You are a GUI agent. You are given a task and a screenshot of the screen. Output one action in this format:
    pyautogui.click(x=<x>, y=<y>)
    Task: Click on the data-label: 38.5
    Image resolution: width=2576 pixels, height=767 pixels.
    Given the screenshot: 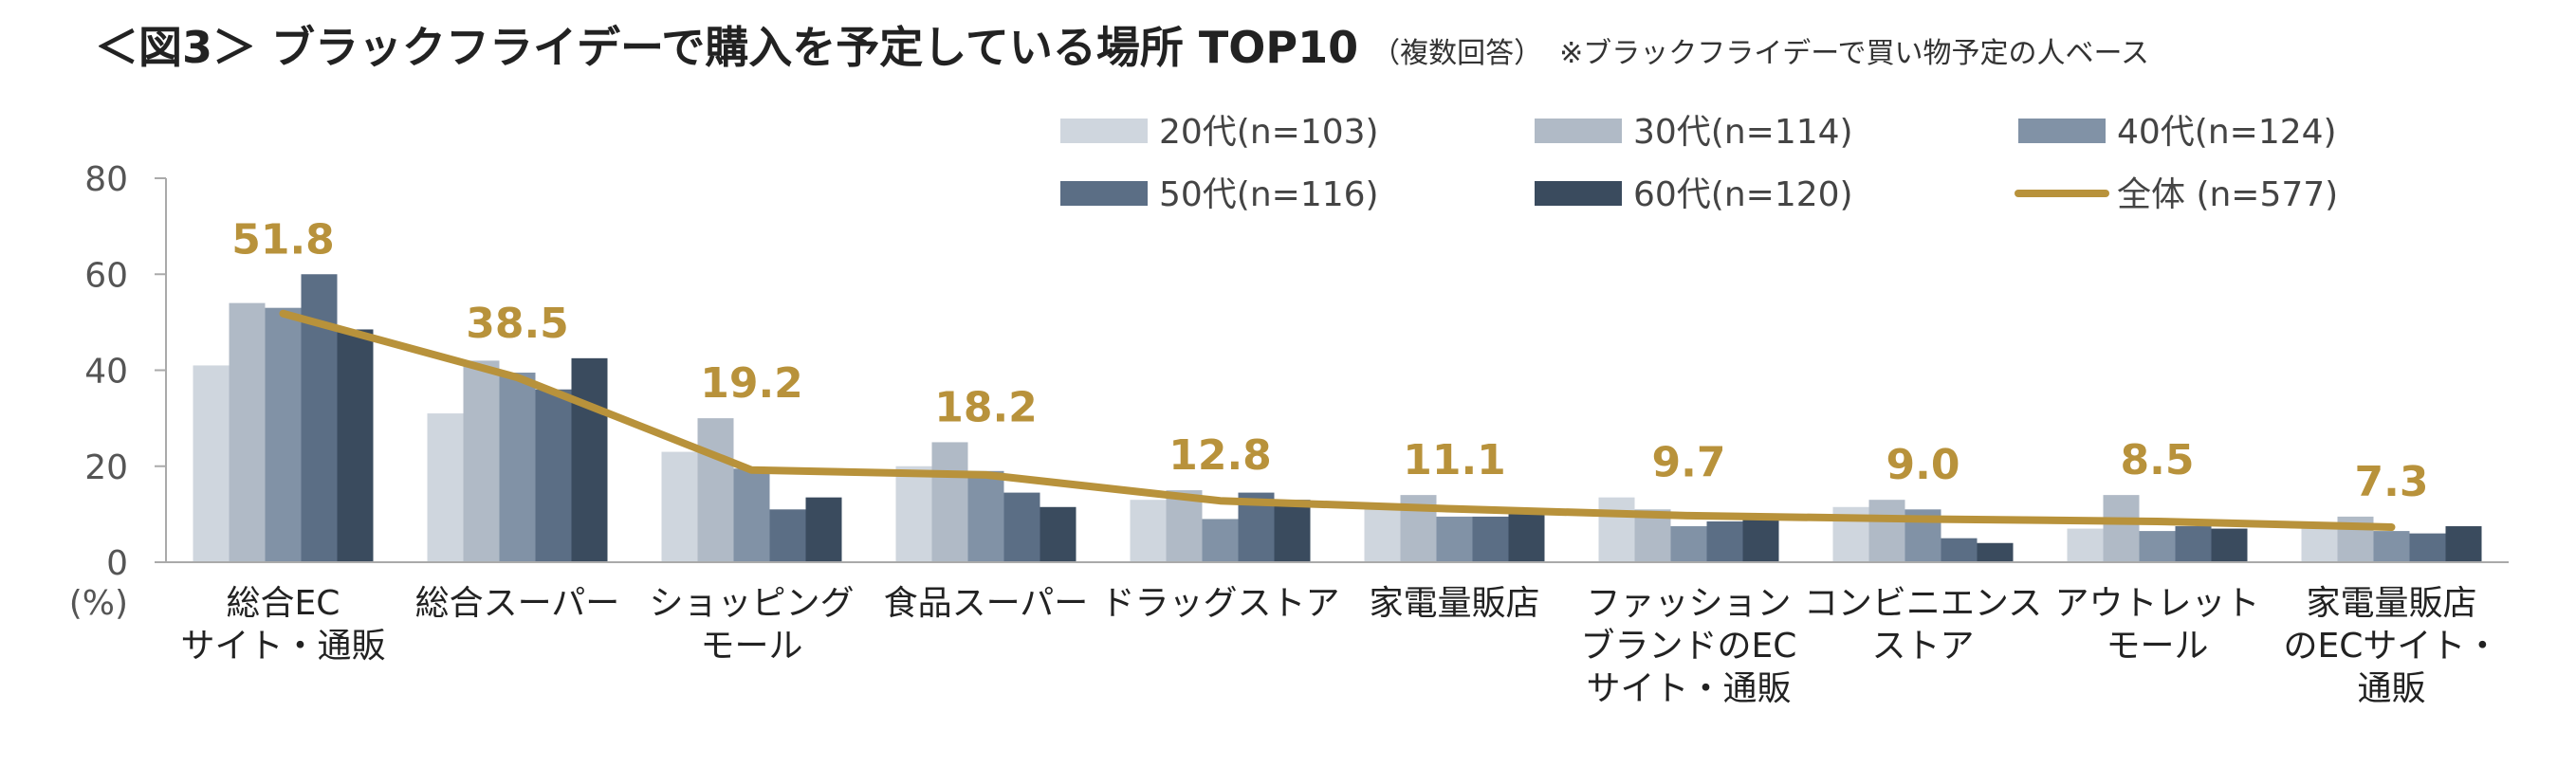 What is the action you would take?
    pyautogui.click(x=517, y=324)
    